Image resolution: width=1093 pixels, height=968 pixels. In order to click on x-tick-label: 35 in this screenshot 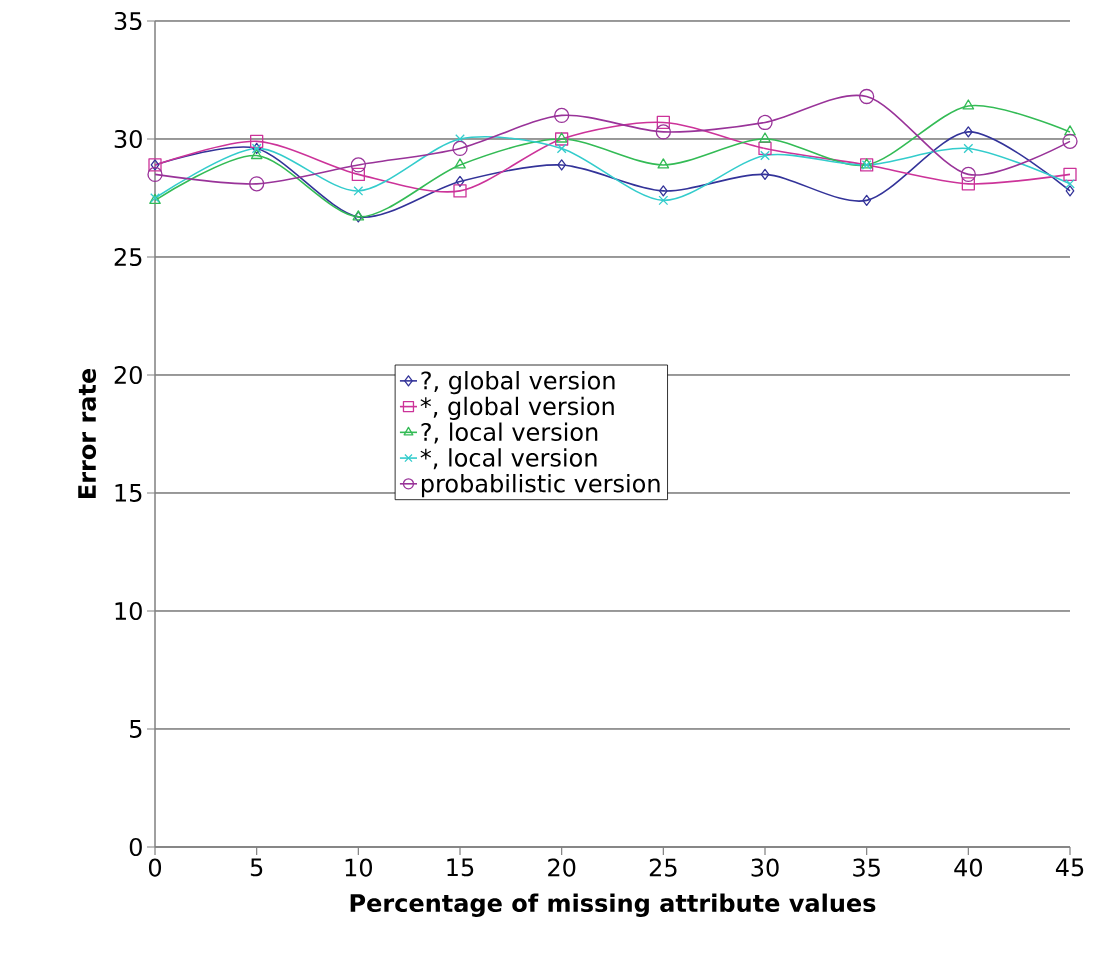, I will do `click(866, 867)`.